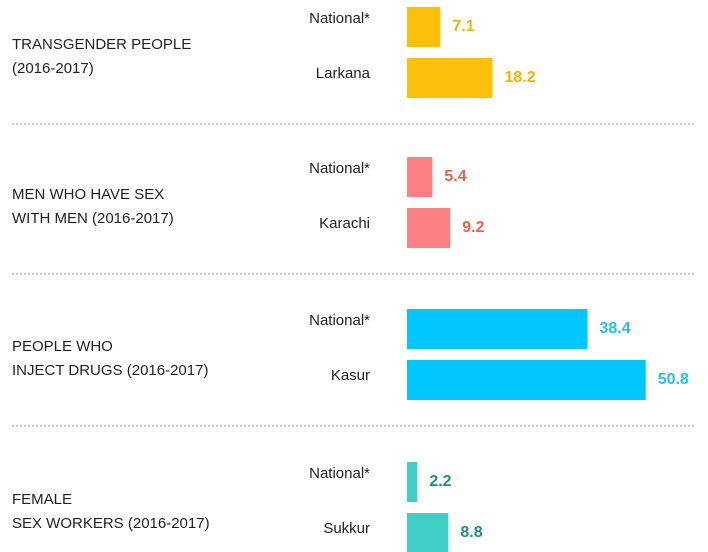 This screenshot has height=552, width=708. I want to click on value-label: 7.1, so click(463, 26).